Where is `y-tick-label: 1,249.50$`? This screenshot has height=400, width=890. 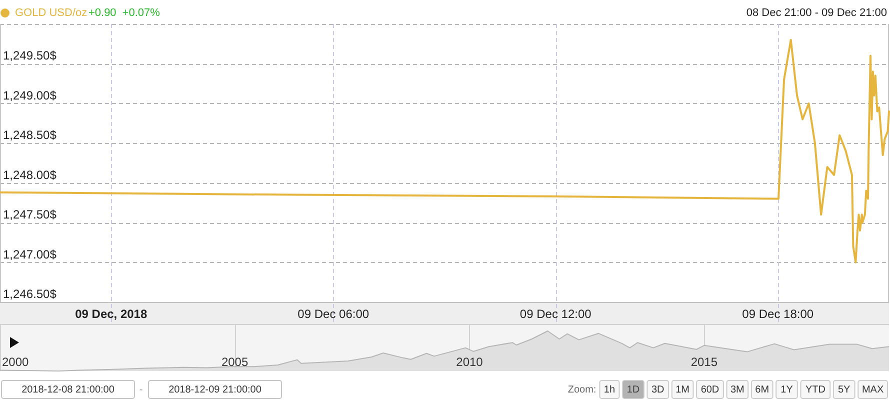 y-tick-label: 1,249.50$ is located at coordinates (30, 55).